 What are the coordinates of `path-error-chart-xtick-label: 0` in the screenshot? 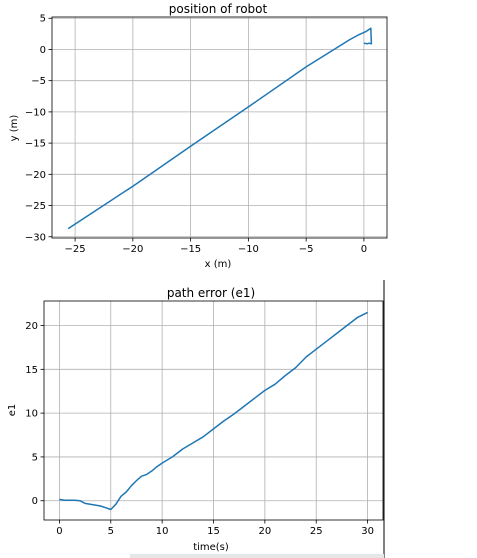 It's located at (59, 531).